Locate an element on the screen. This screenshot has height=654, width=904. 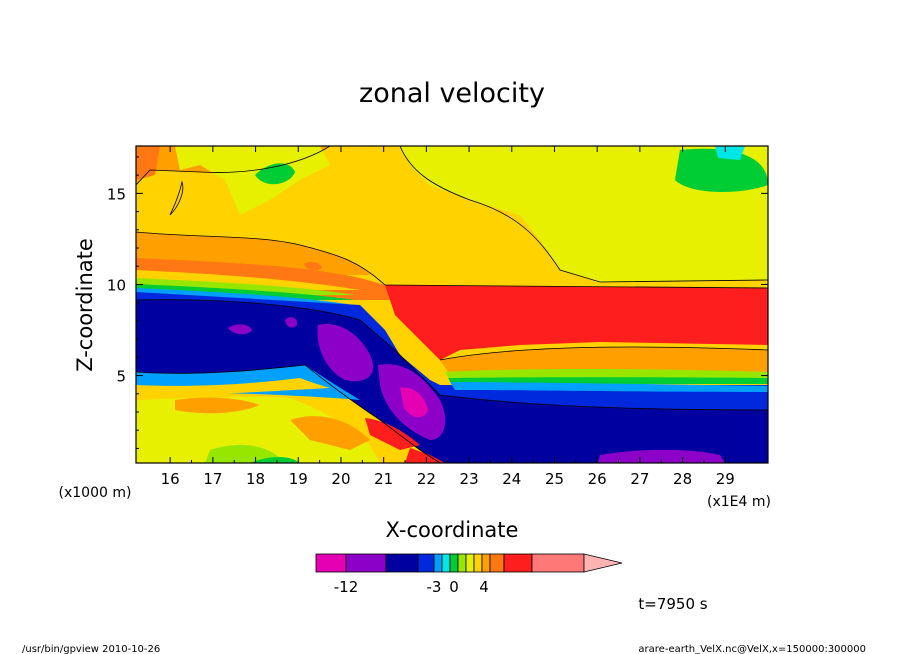
chart-title: zonal velocity is located at coordinates (452, 93).